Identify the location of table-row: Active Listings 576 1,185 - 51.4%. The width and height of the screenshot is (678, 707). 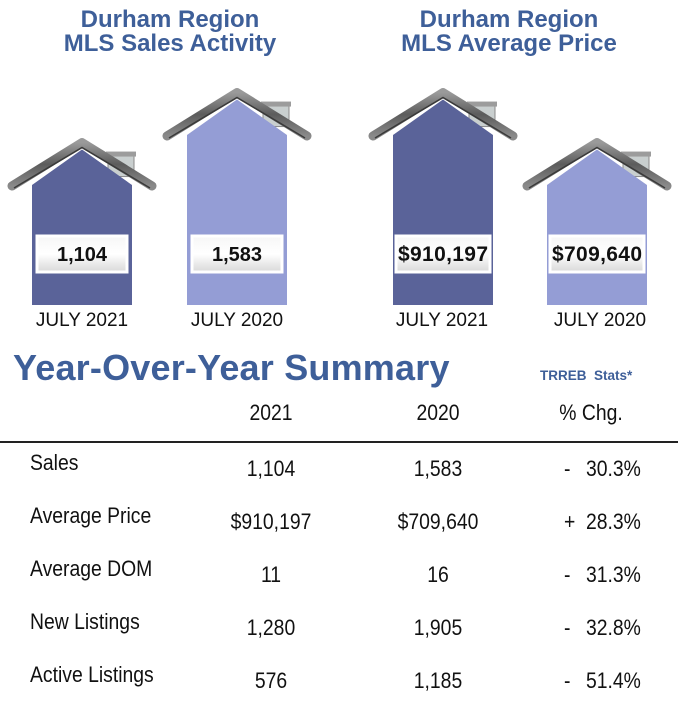
(339, 682).